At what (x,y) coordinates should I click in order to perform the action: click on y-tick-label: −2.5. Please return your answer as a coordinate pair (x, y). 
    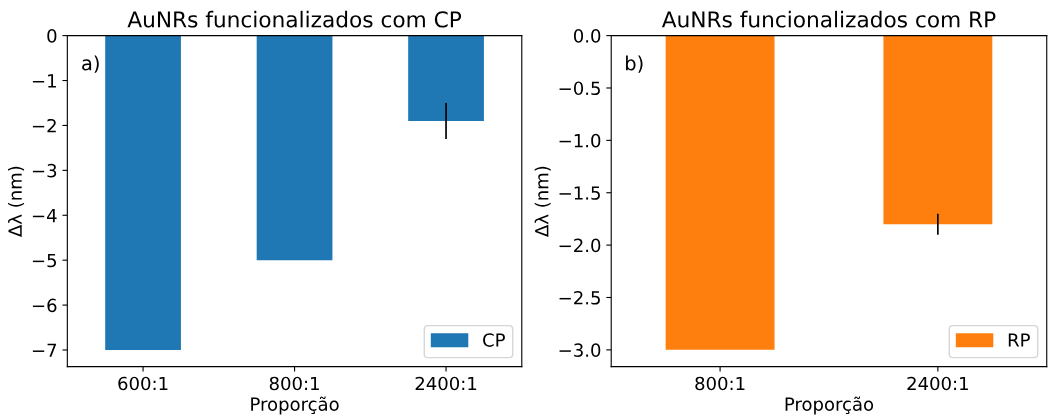
    Looking at the image, I should click on (579, 297).